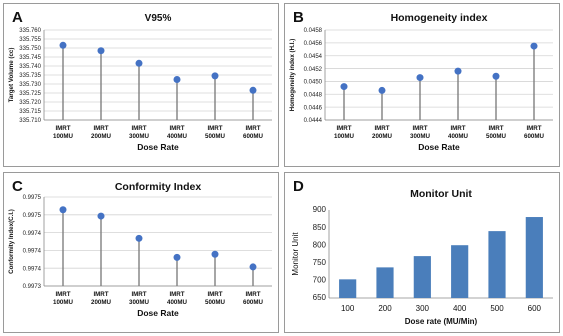 The image size is (563, 336). Describe the element at coordinates (385, 308) in the screenshot. I see `x-tick-label: 200` at that location.